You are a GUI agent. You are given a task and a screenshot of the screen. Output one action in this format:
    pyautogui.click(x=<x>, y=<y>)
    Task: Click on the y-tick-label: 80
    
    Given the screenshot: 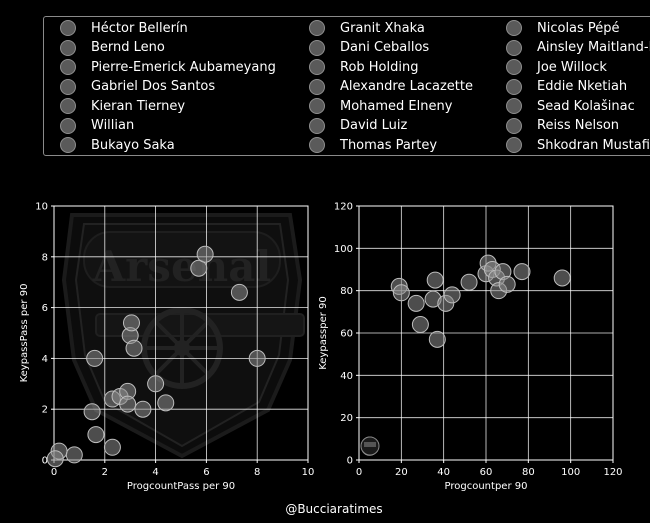 What is the action you would take?
    pyautogui.click(x=346, y=291)
    